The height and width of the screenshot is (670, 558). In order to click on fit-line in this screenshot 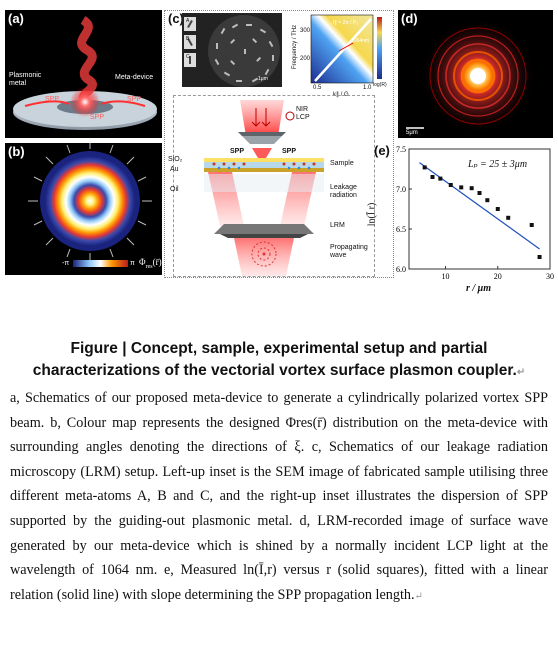, I will do `click(479, 206)`.